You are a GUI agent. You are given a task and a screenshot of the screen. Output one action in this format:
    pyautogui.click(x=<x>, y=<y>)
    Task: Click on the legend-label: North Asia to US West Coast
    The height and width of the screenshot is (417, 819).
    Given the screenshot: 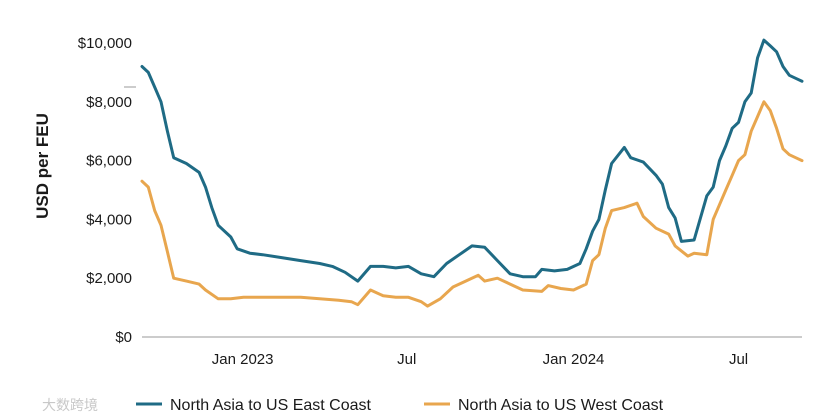 What is the action you would take?
    pyautogui.click(x=561, y=405)
    